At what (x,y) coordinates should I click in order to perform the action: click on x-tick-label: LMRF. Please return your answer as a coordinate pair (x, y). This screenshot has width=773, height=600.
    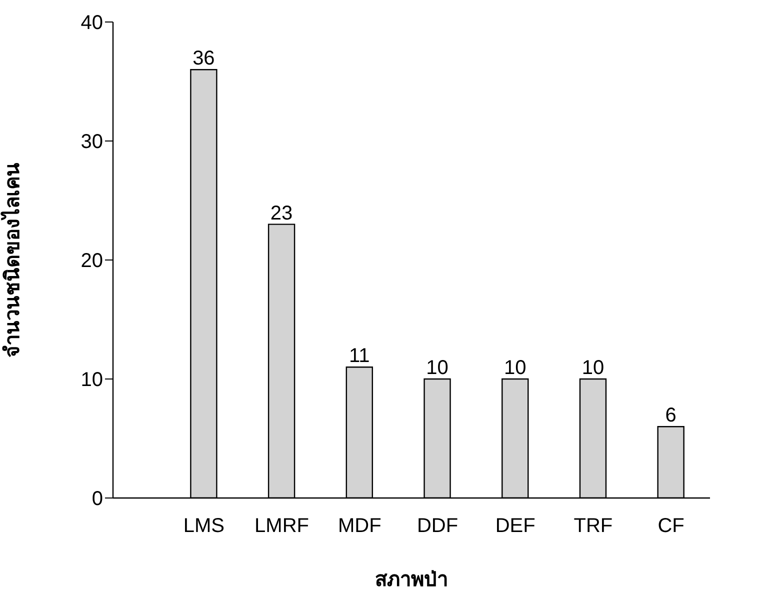
    Looking at the image, I should click on (282, 526).